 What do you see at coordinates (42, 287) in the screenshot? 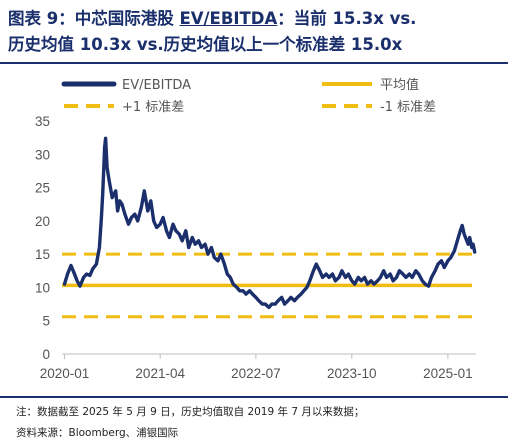
I see `y-tick-label: 10` at bounding box center [42, 287].